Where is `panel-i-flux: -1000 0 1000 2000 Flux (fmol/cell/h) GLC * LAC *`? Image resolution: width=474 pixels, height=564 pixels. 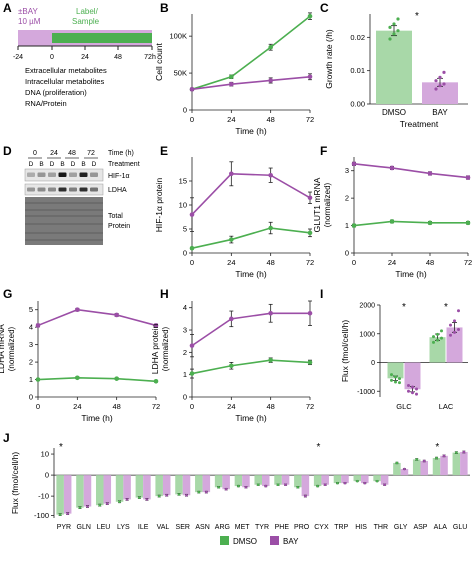
panel-i-flux: -1000 0 1000 2000 Flux (fmol/cell/h) GLC * LAC * is located at coordinates (404, 356).